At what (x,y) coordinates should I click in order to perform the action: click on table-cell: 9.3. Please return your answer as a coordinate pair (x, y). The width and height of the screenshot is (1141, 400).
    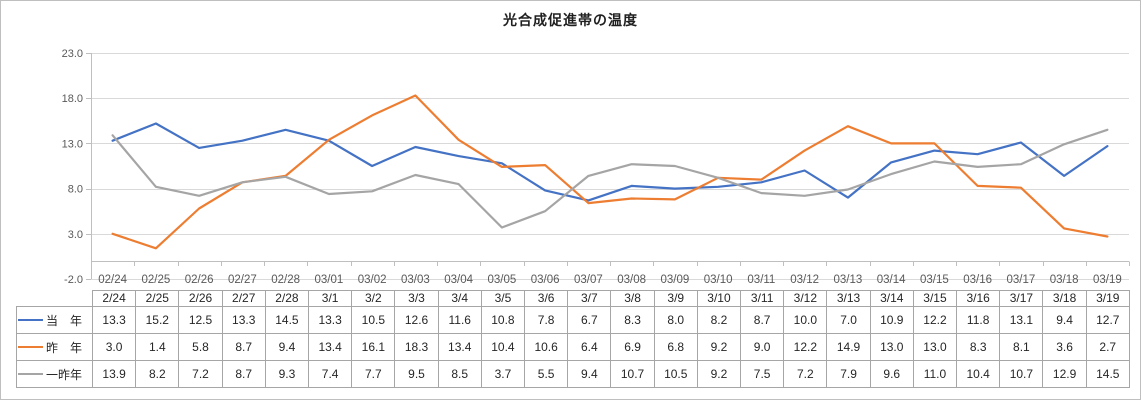
    Looking at the image, I should click on (287, 374).